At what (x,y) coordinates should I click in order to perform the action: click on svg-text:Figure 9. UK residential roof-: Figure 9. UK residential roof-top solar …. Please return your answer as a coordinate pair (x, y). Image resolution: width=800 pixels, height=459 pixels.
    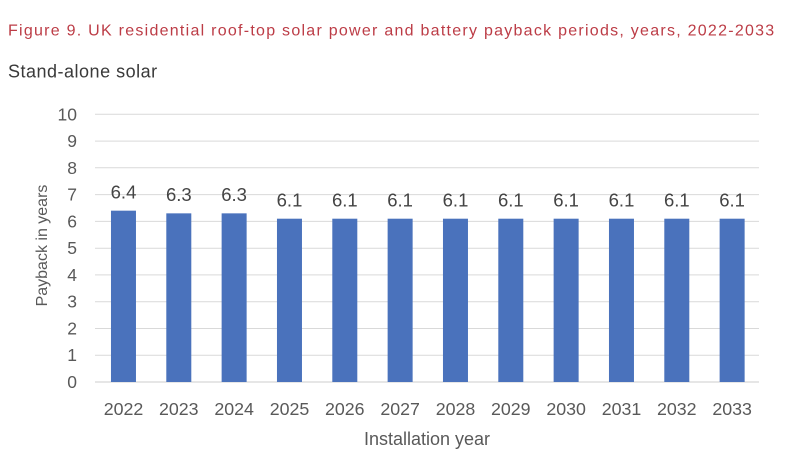
    Looking at the image, I should click on (391, 31).